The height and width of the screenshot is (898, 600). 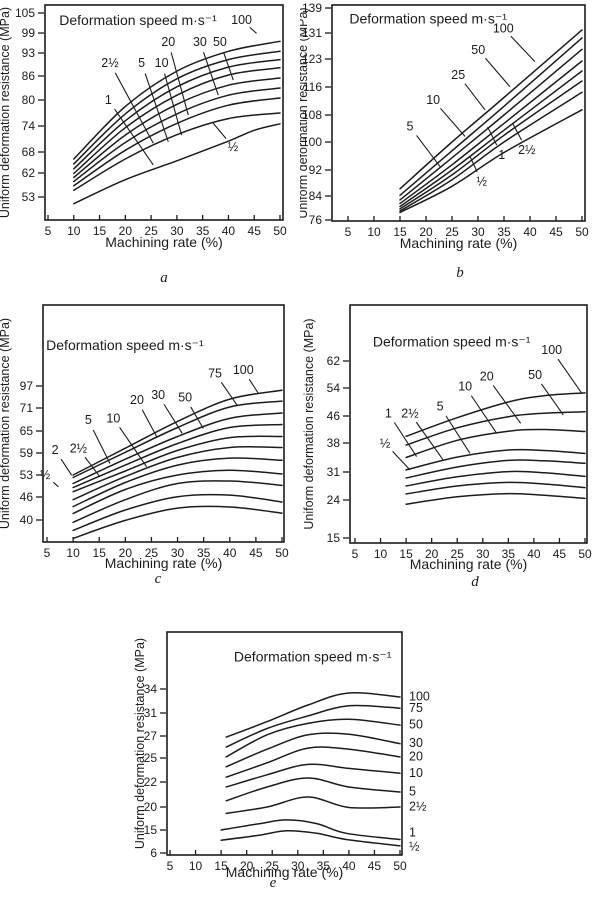 What do you see at coordinates (164, 278) in the screenshot?
I see `panel-letter-a: a` at bounding box center [164, 278].